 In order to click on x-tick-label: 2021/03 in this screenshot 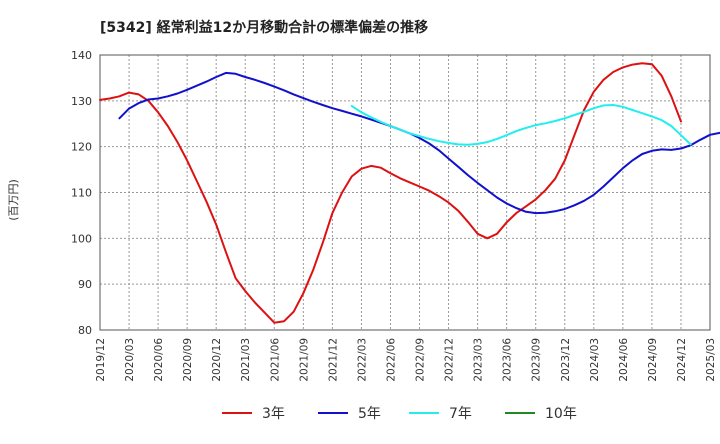, I will do `click(246, 360)`.